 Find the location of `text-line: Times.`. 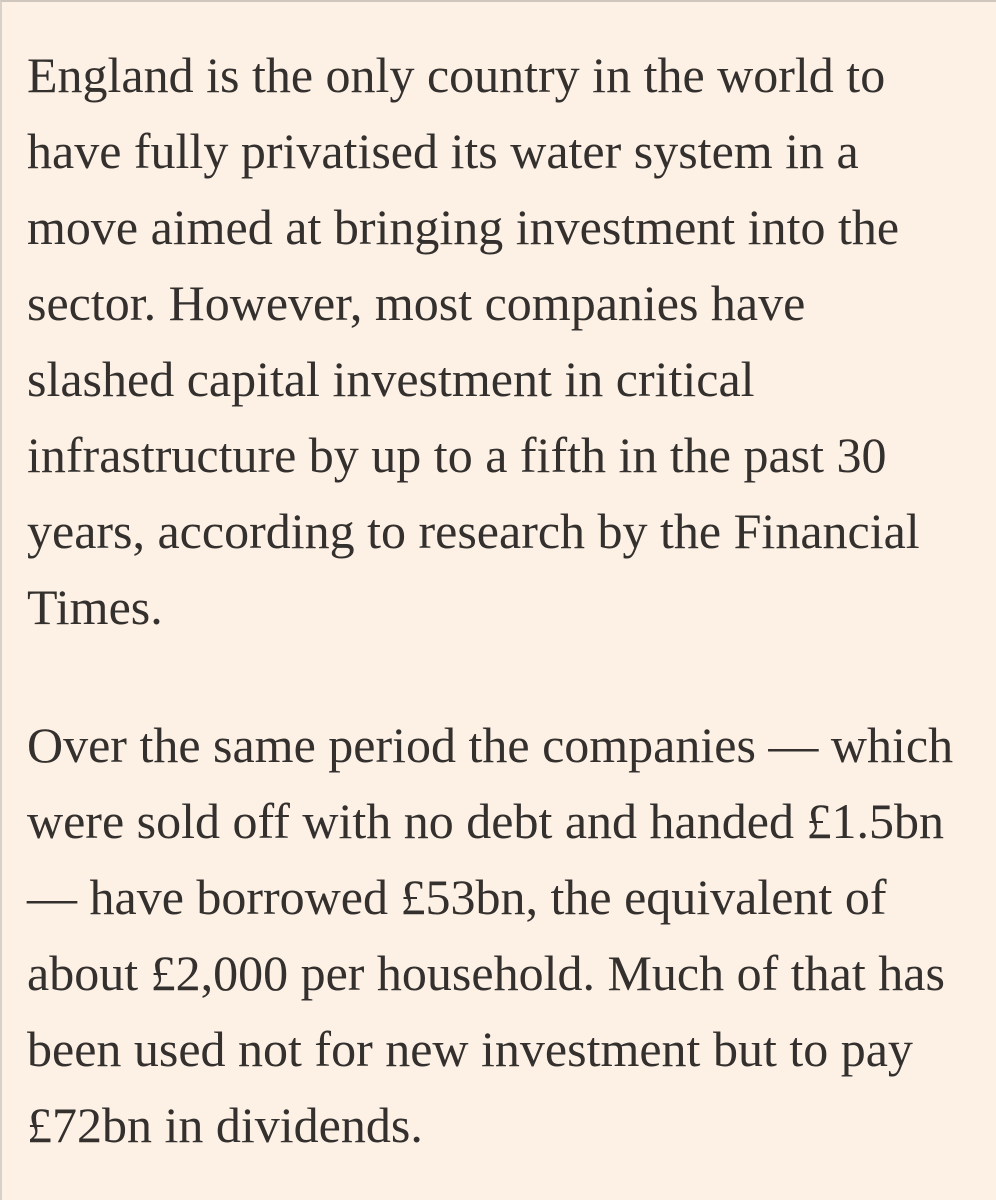

text-line: Times. is located at coordinates (95, 607).